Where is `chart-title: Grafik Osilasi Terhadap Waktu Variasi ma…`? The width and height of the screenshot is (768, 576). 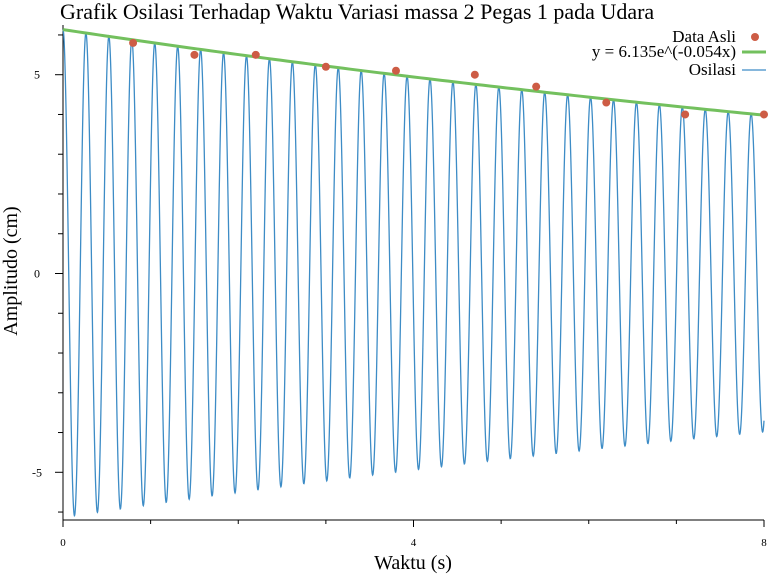 chart-title: Grafik Osilasi Terhadap Waktu Variasi ma… is located at coordinates (357, 12).